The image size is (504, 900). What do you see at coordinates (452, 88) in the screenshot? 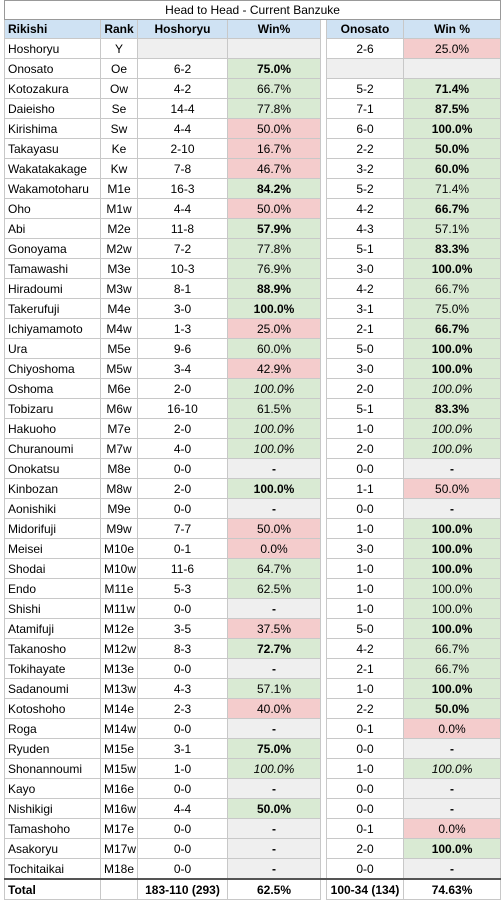
I see `win-cell: 71.4%` at bounding box center [452, 88].